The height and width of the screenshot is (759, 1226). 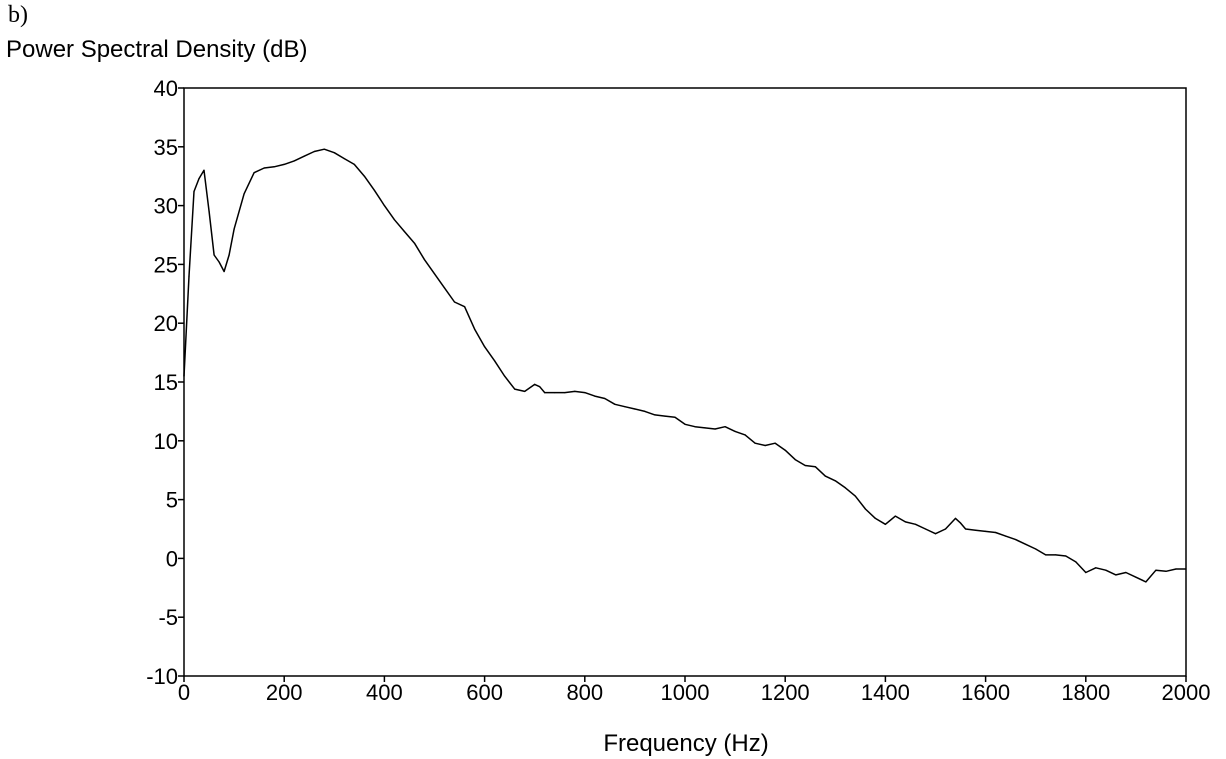 What do you see at coordinates (985, 692) in the screenshot?
I see `x-tick-label: 1600` at bounding box center [985, 692].